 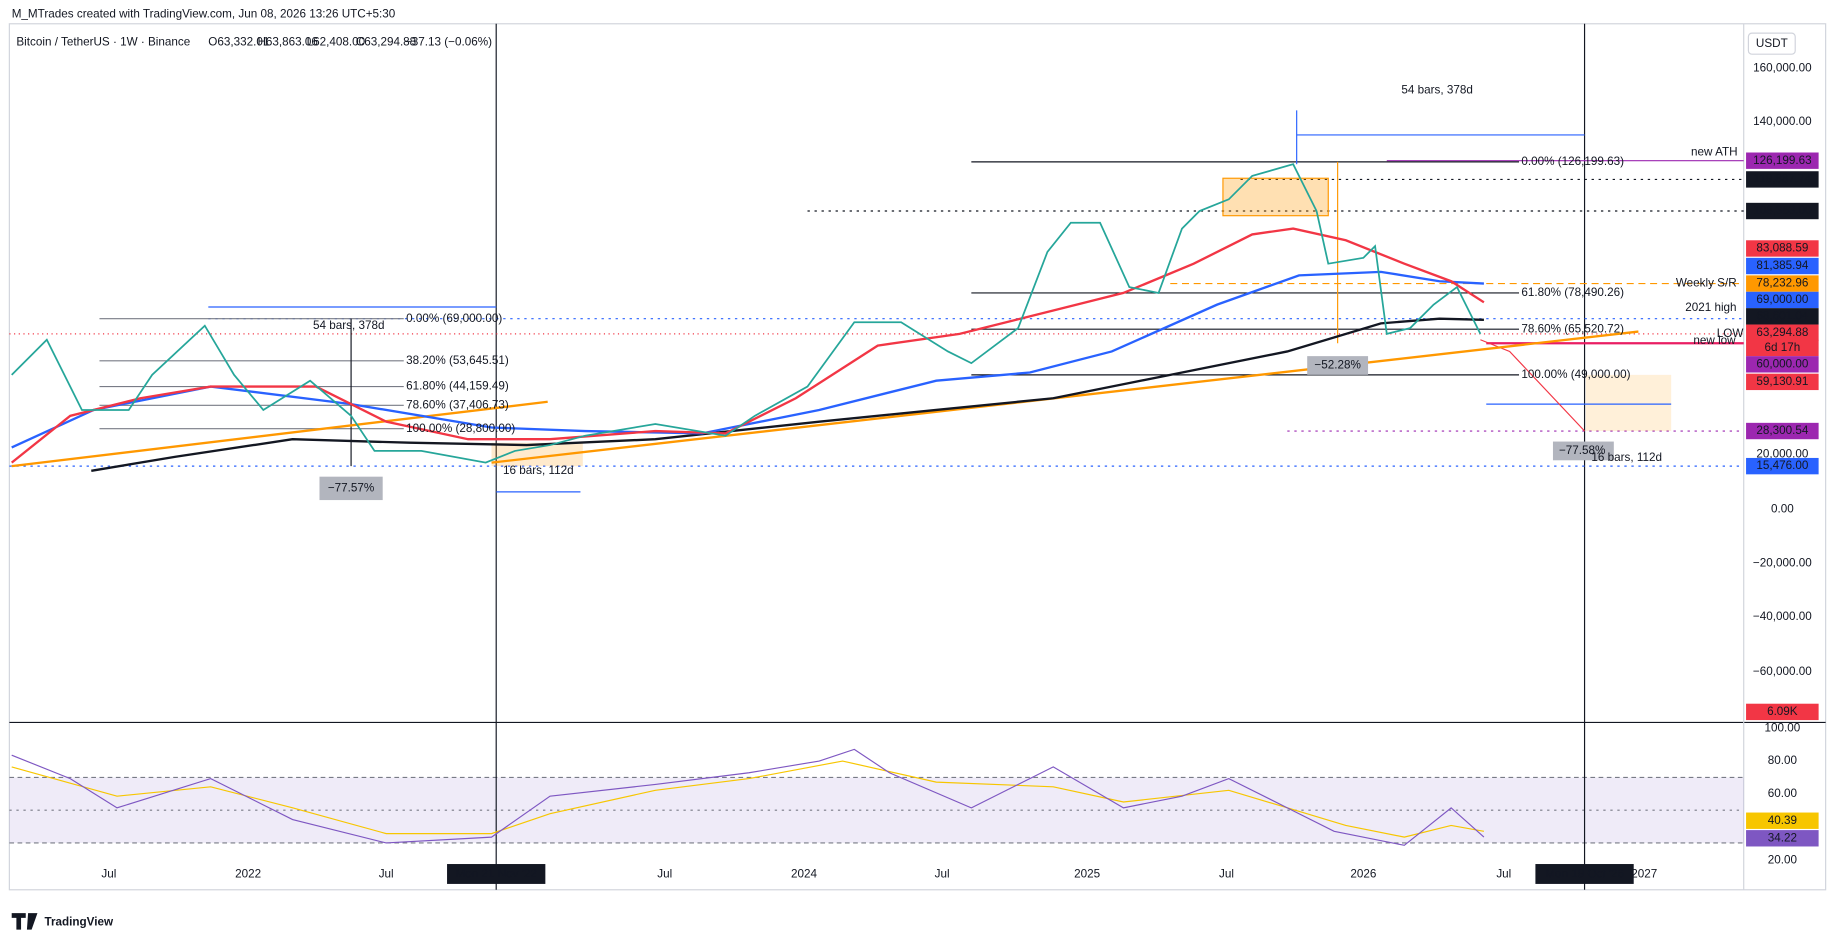 What do you see at coordinates (1628, 403) in the screenshot?
I see `projection-box` at bounding box center [1628, 403].